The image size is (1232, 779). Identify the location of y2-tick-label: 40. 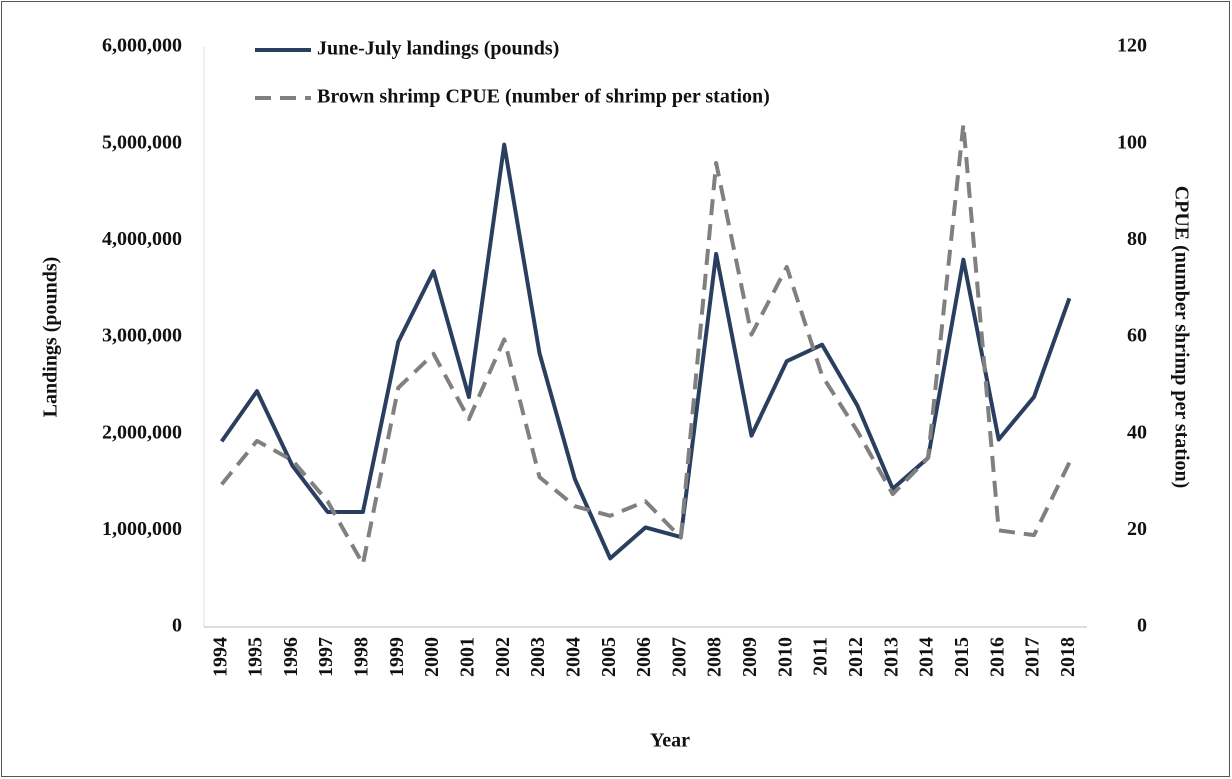
(1137, 432).